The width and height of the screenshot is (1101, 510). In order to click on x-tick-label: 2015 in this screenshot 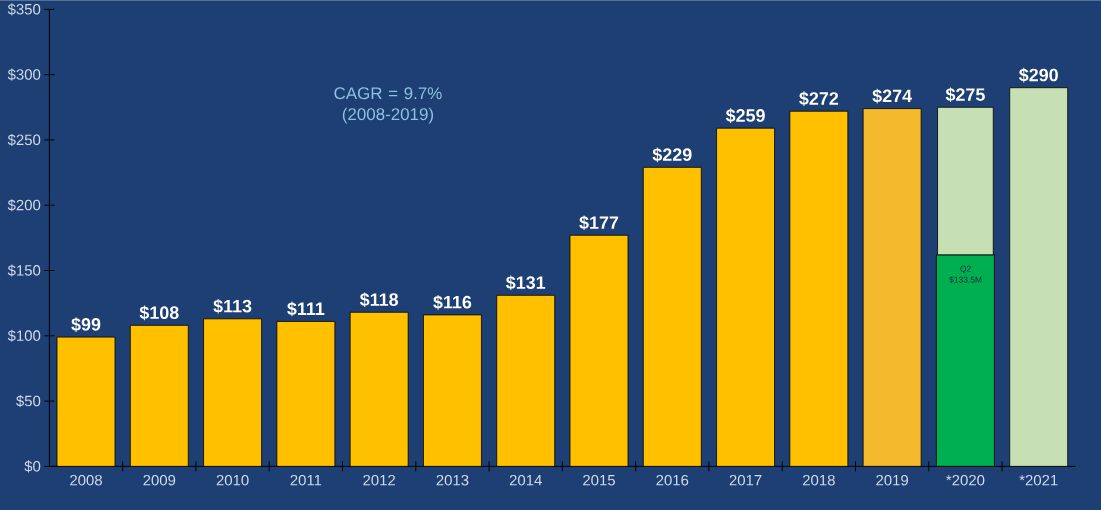, I will do `click(599, 480)`.